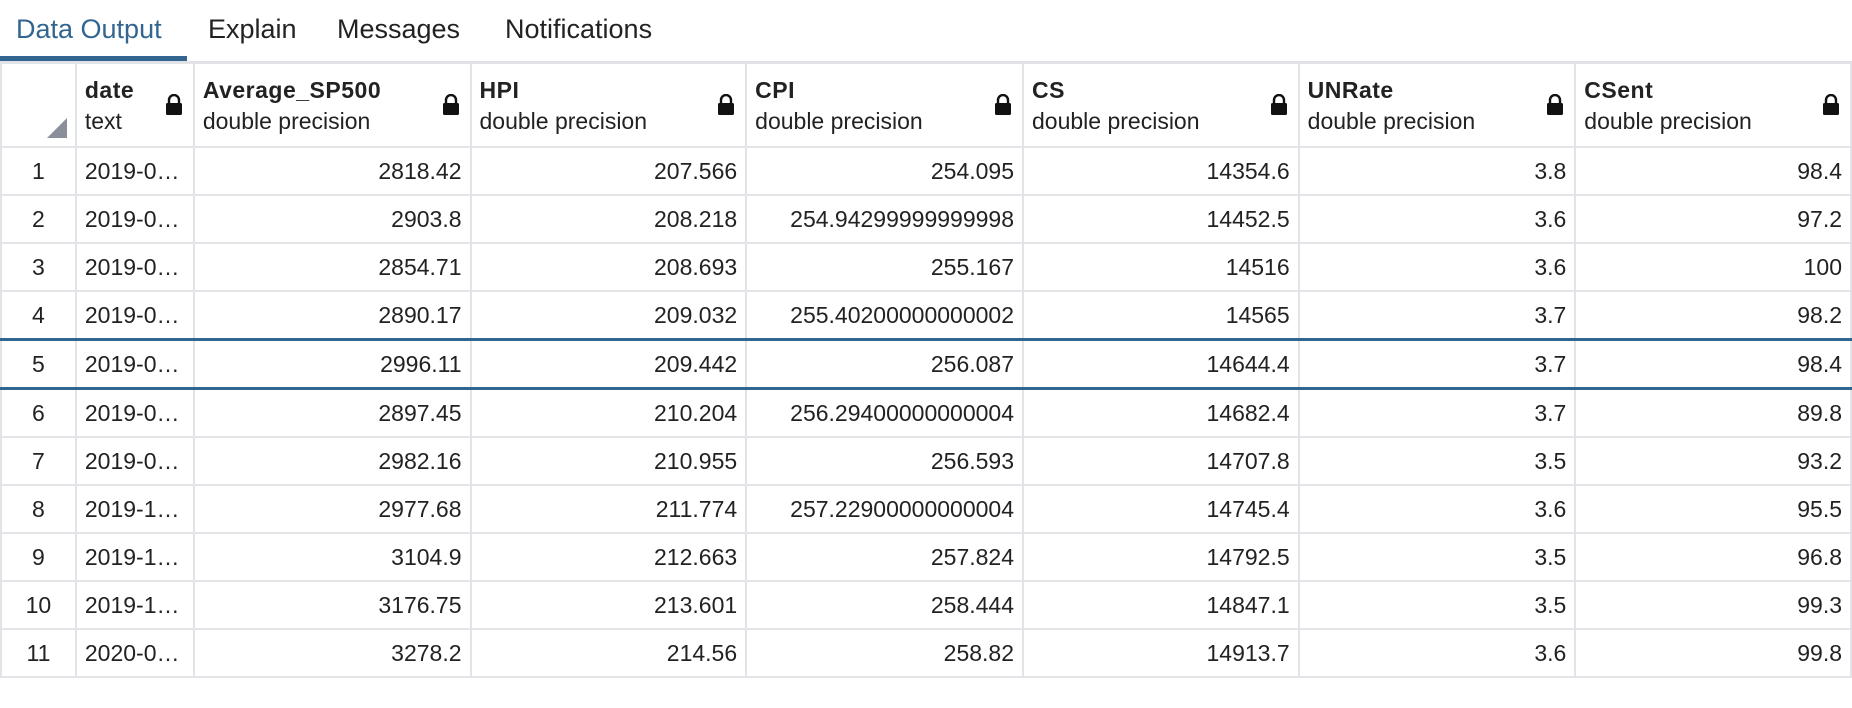 This screenshot has width=1852, height=708. I want to click on cell-cs: 14452.5, so click(1161, 219).